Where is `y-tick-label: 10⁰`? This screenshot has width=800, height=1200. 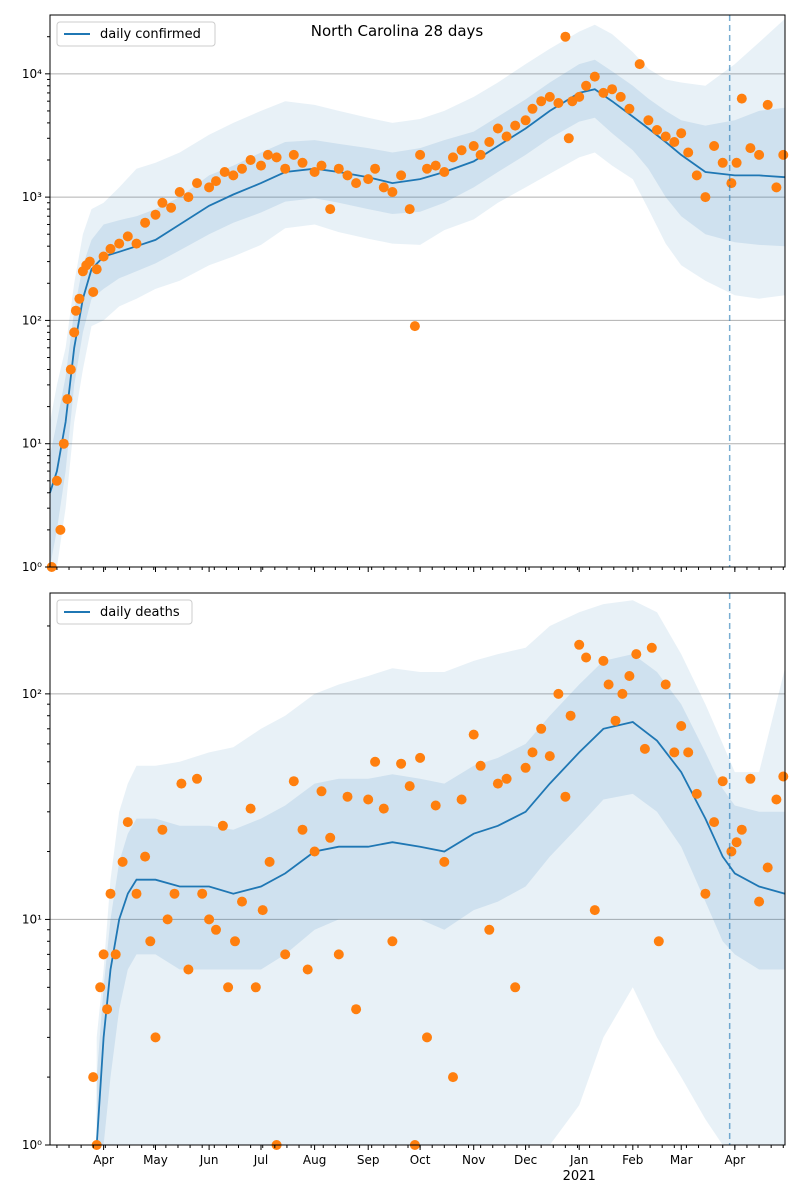 y-tick-label: 10⁰ is located at coordinates (32, 567).